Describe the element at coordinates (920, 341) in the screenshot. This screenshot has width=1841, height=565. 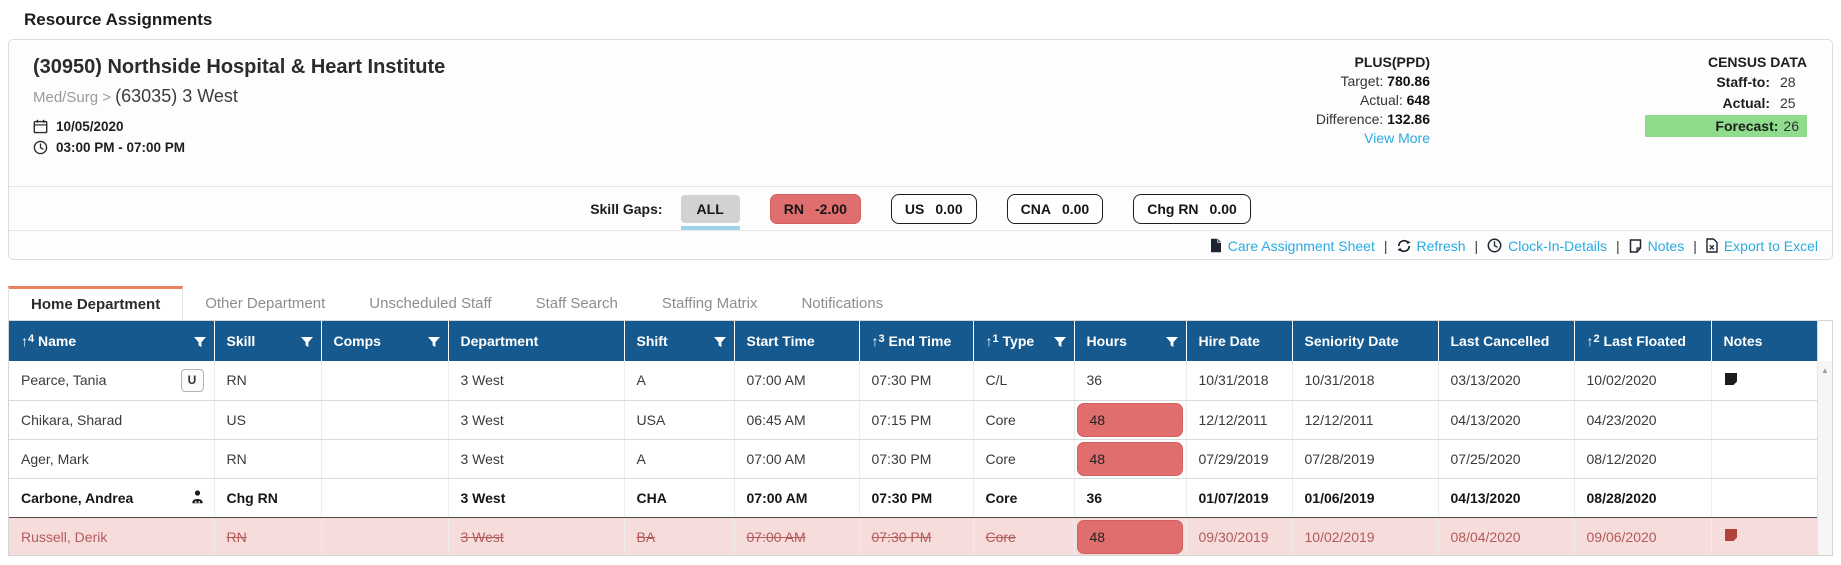
I see `column-label: End Time` at that location.